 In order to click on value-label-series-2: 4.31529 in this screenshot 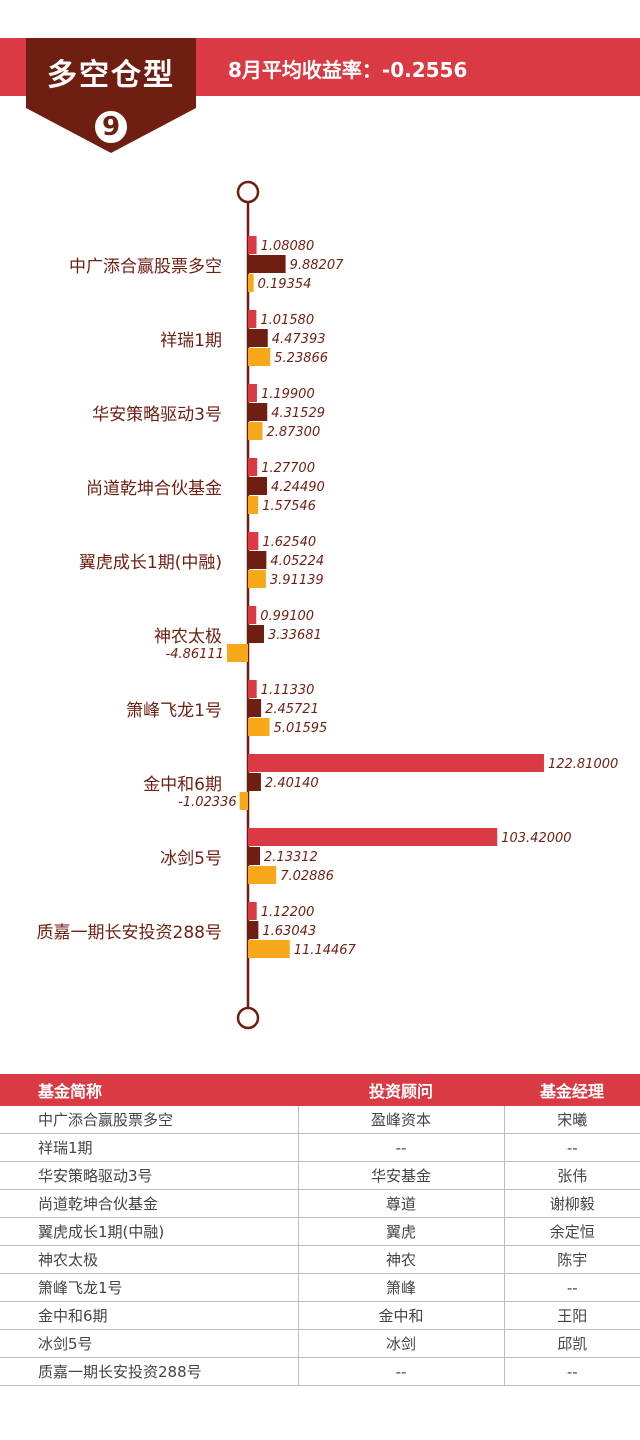, I will do `click(298, 413)`.